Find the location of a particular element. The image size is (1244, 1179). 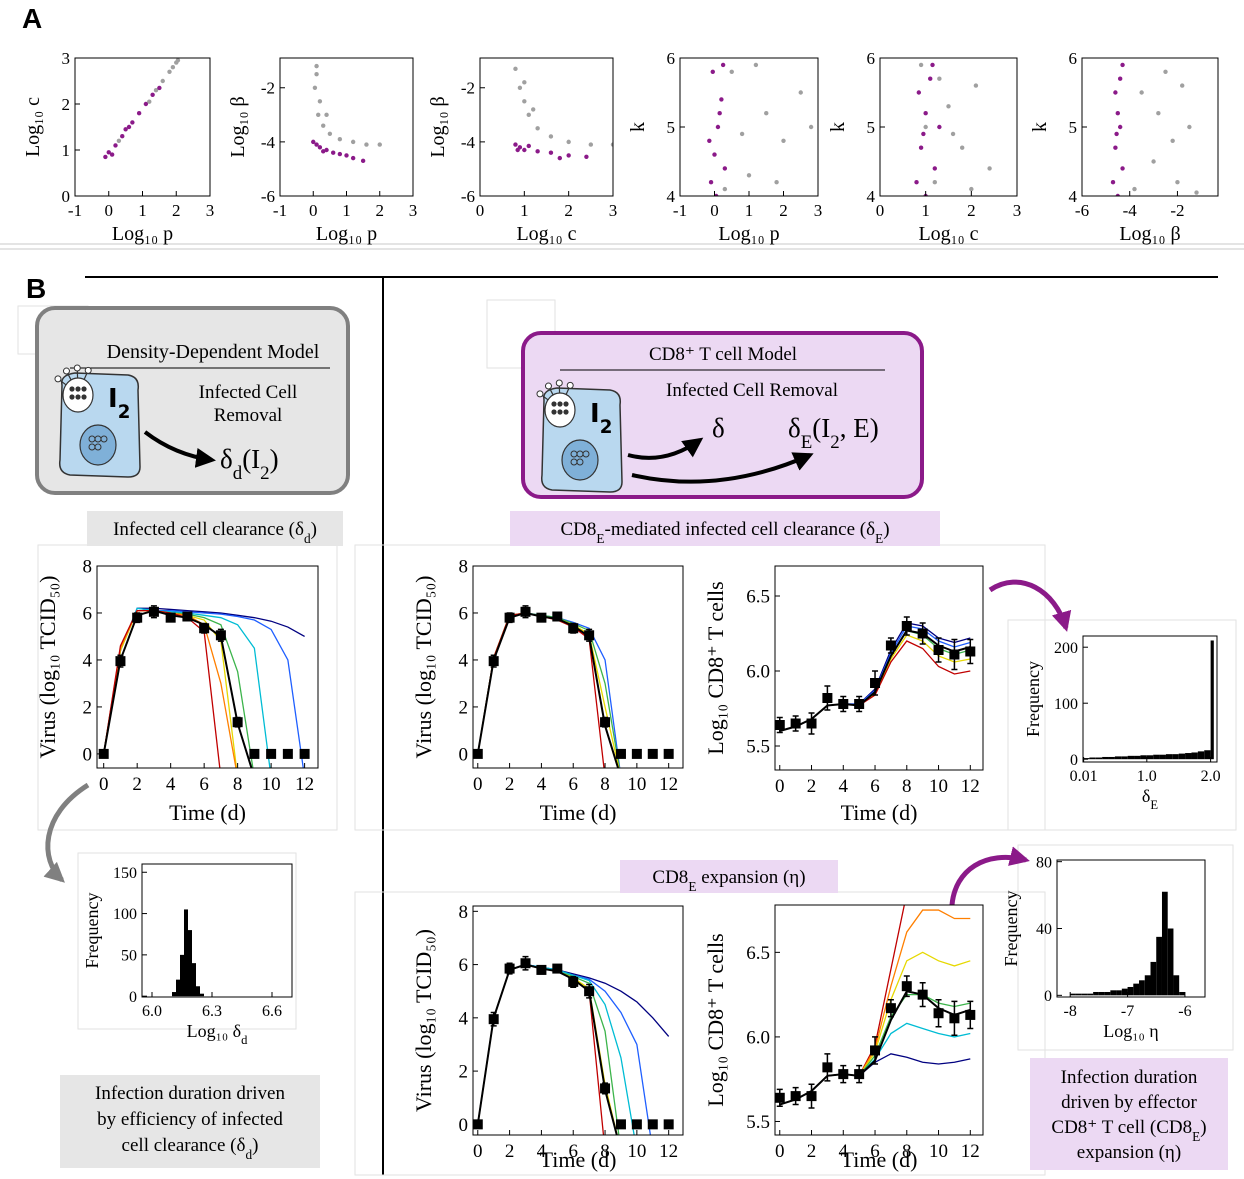

x-axis-label: Time (d) is located at coordinates (578, 1159).